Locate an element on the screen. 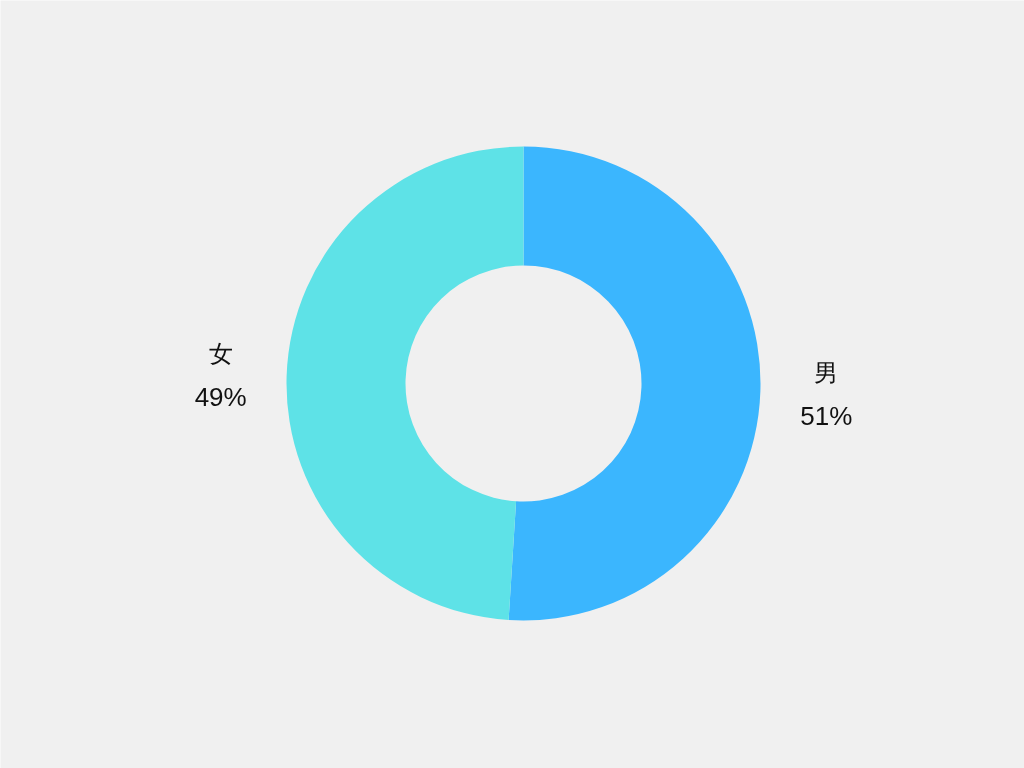 Image resolution: width=1024 pixels, height=768 pixels. data-label: 49% is located at coordinates (220, 396).